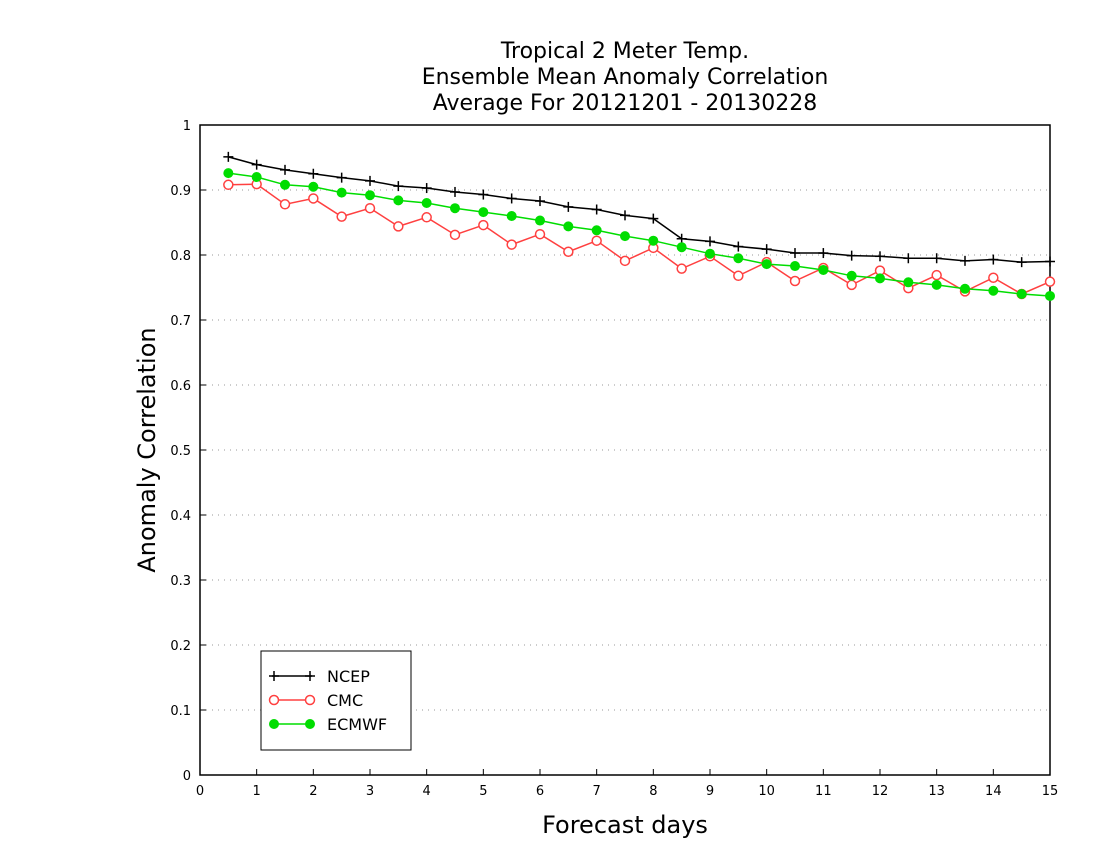  I want to click on legend-marker-cmc, so click(274, 700).